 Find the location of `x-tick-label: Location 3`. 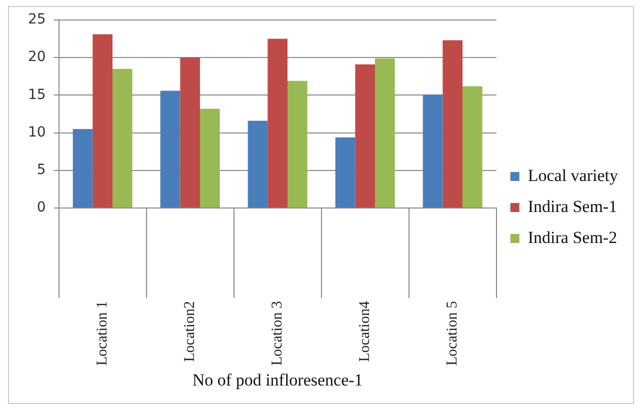

x-tick-label: Location 3 is located at coordinates (278, 333).